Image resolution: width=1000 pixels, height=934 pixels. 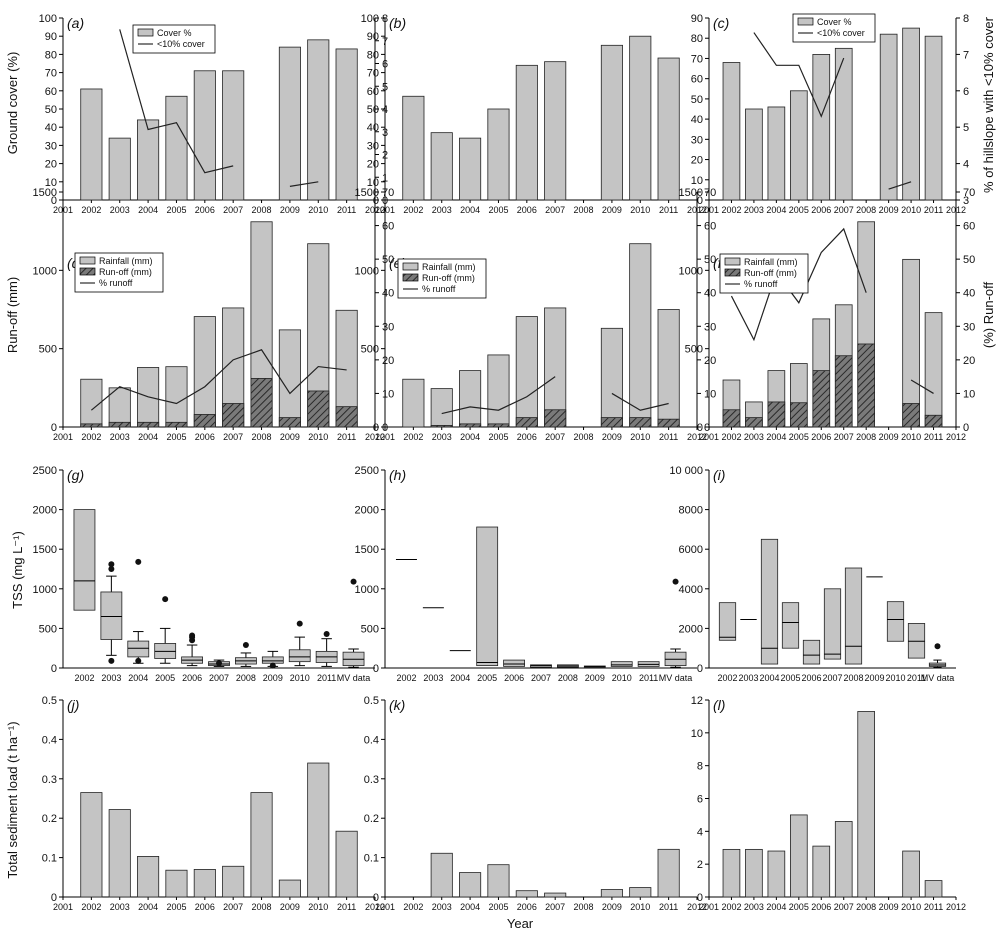 I want to click on y-tick-label: 0.4, so click(x=49, y=740).